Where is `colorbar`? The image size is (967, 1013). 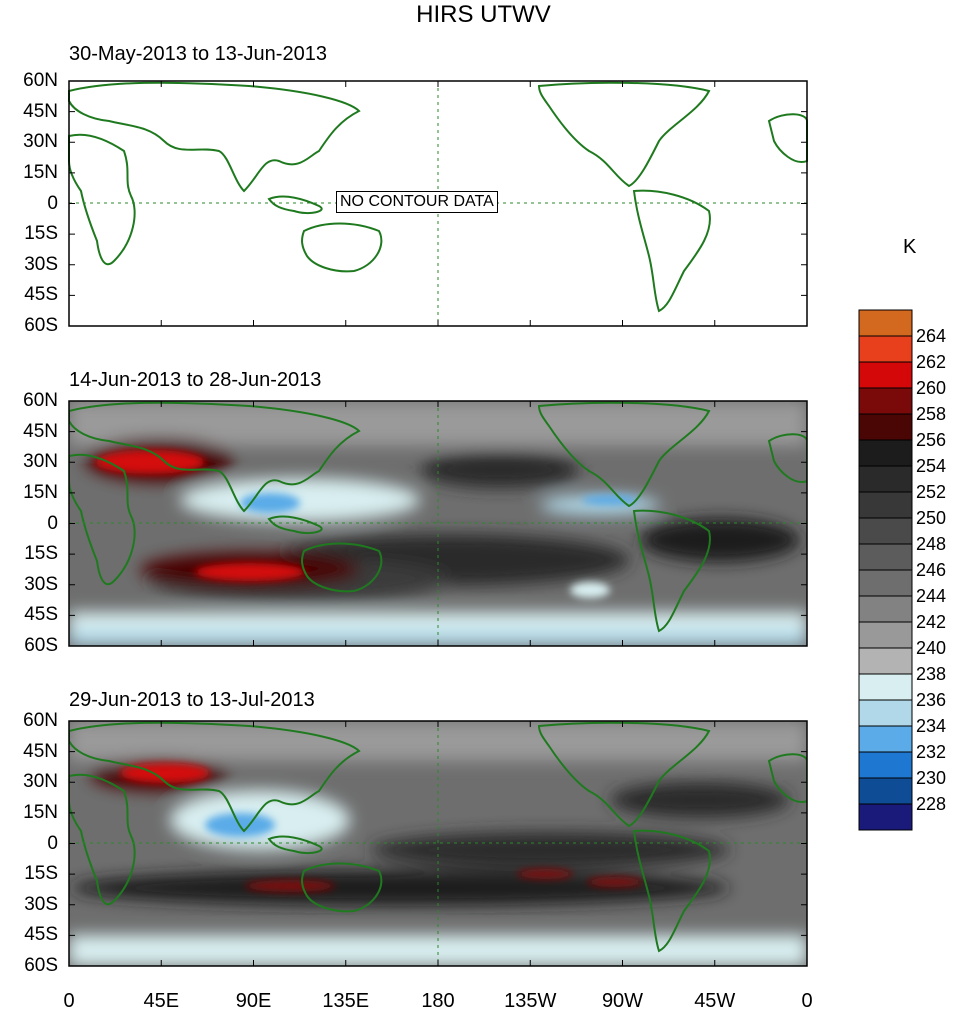
colorbar is located at coordinates (885, 570).